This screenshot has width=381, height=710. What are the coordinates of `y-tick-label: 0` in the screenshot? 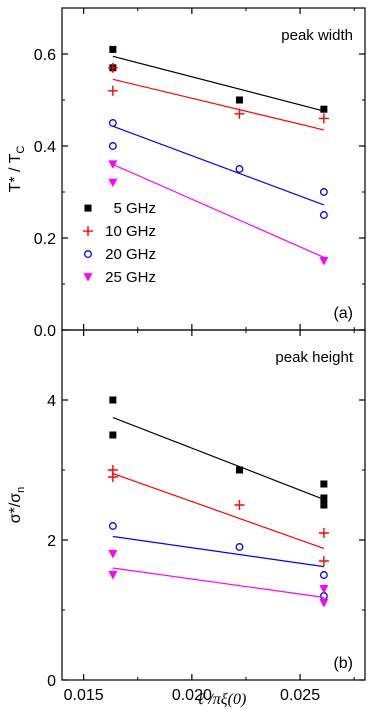 It's located at (51, 681).